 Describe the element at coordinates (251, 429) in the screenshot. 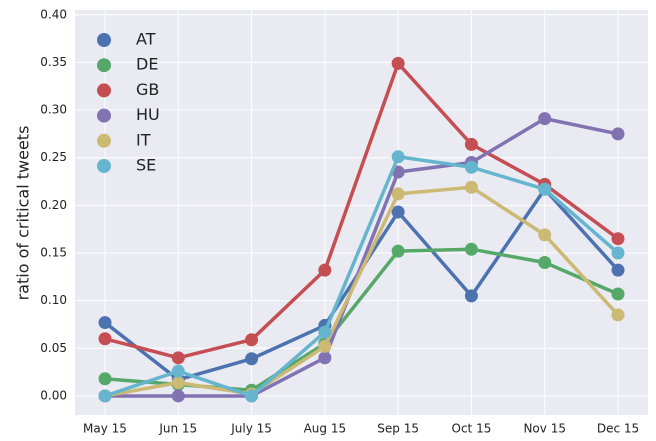

I see `x-tick-label: July 15` at that location.